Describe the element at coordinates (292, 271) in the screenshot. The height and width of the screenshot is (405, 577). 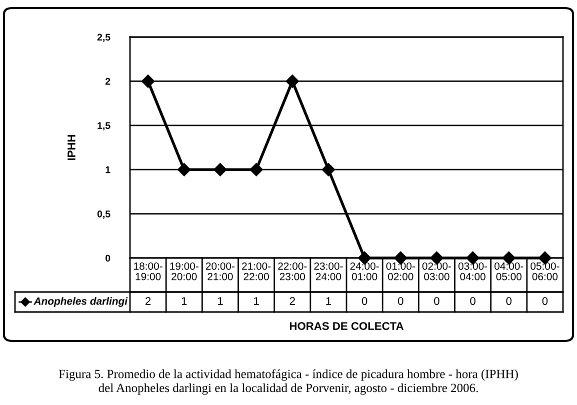
I see `x-tick-label: 22:00- 23:00` at that location.